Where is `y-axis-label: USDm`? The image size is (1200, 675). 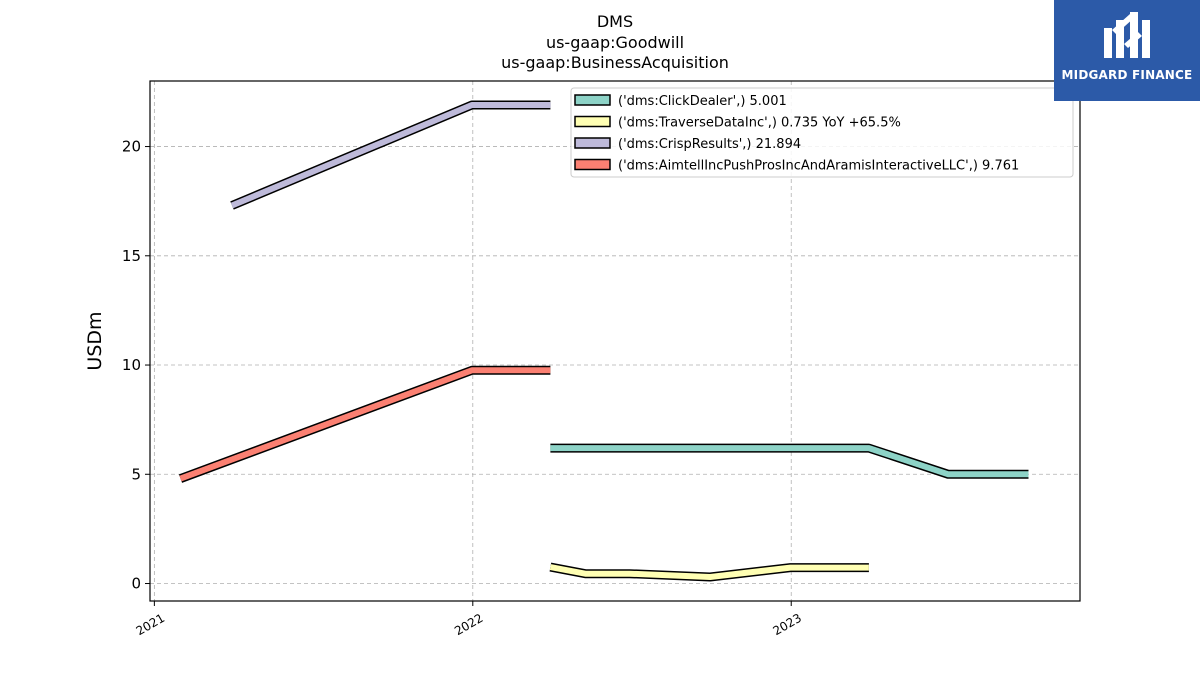 y-axis-label: USDm is located at coordinates (95, 340).